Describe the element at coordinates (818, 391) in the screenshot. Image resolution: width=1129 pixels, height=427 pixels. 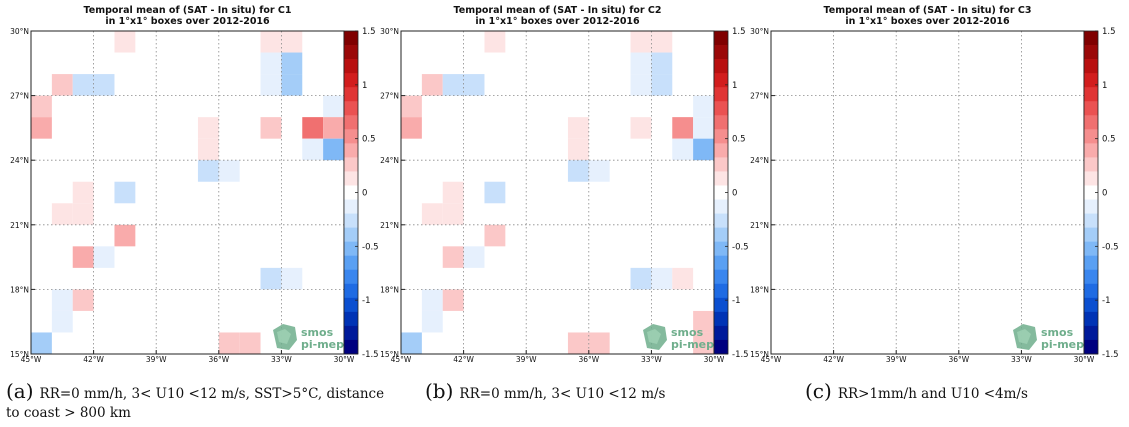
I see `caption-c-label: (c)` at that location.